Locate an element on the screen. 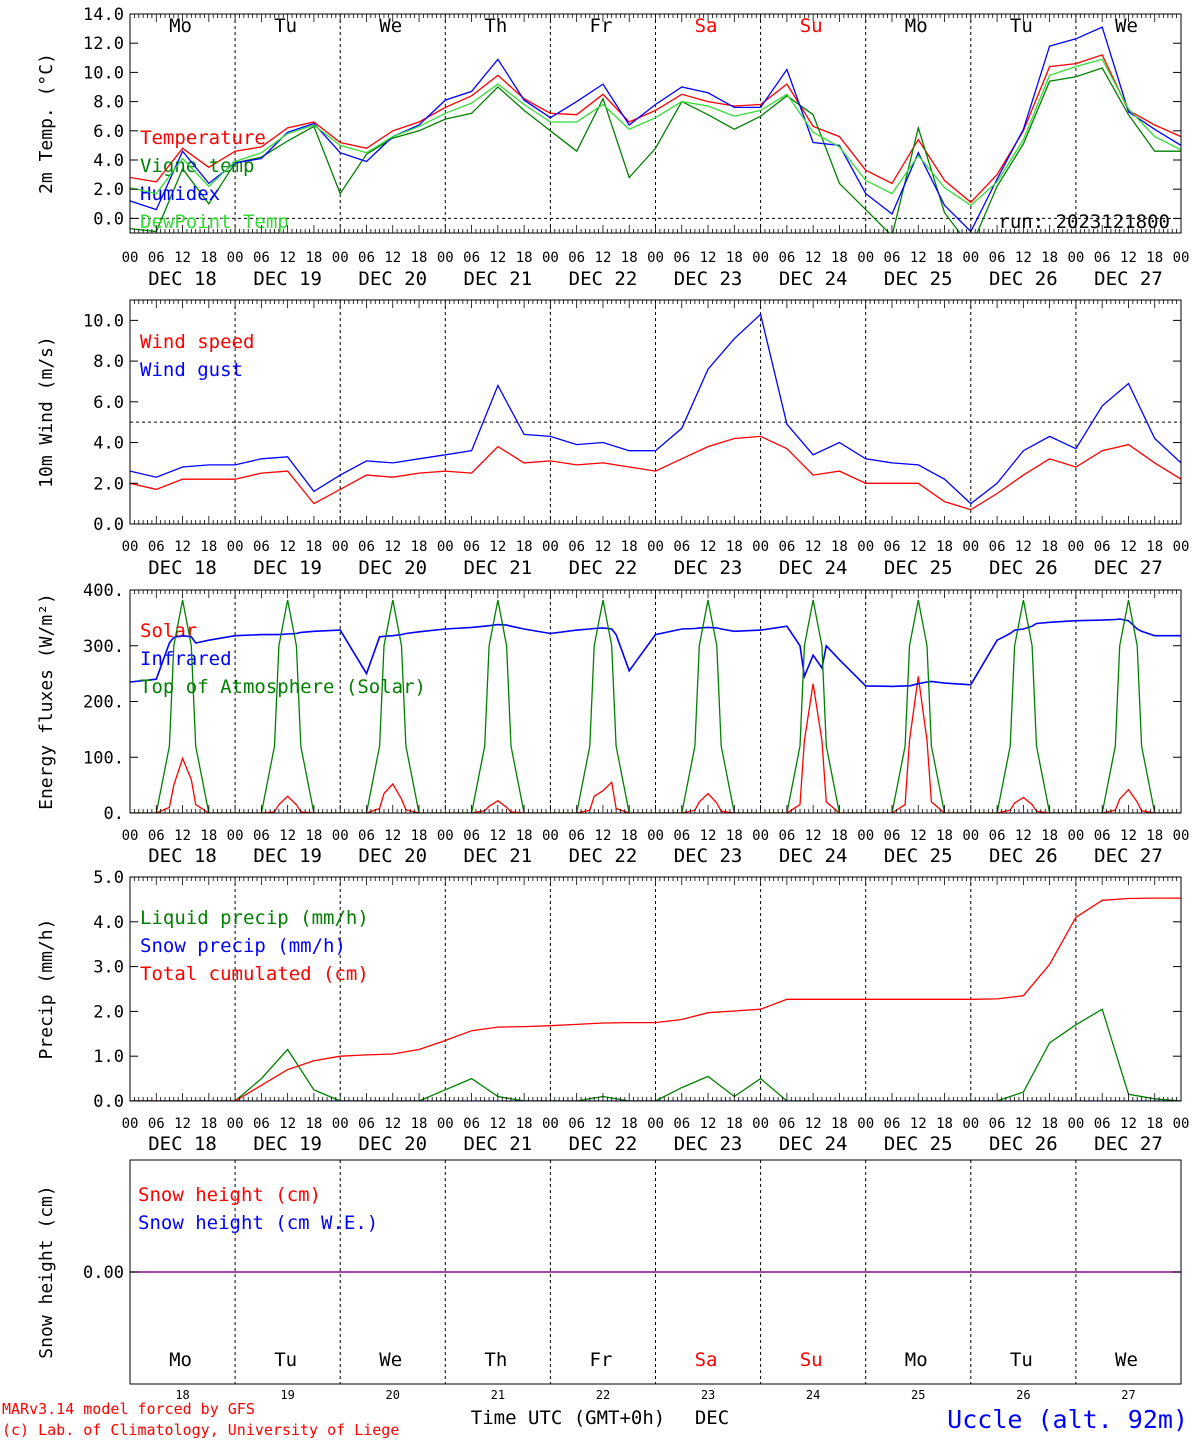 The height and width of the screenshot is (1440, 1194). y-tick-label: 10.0 is located at coordinates (103, 73).